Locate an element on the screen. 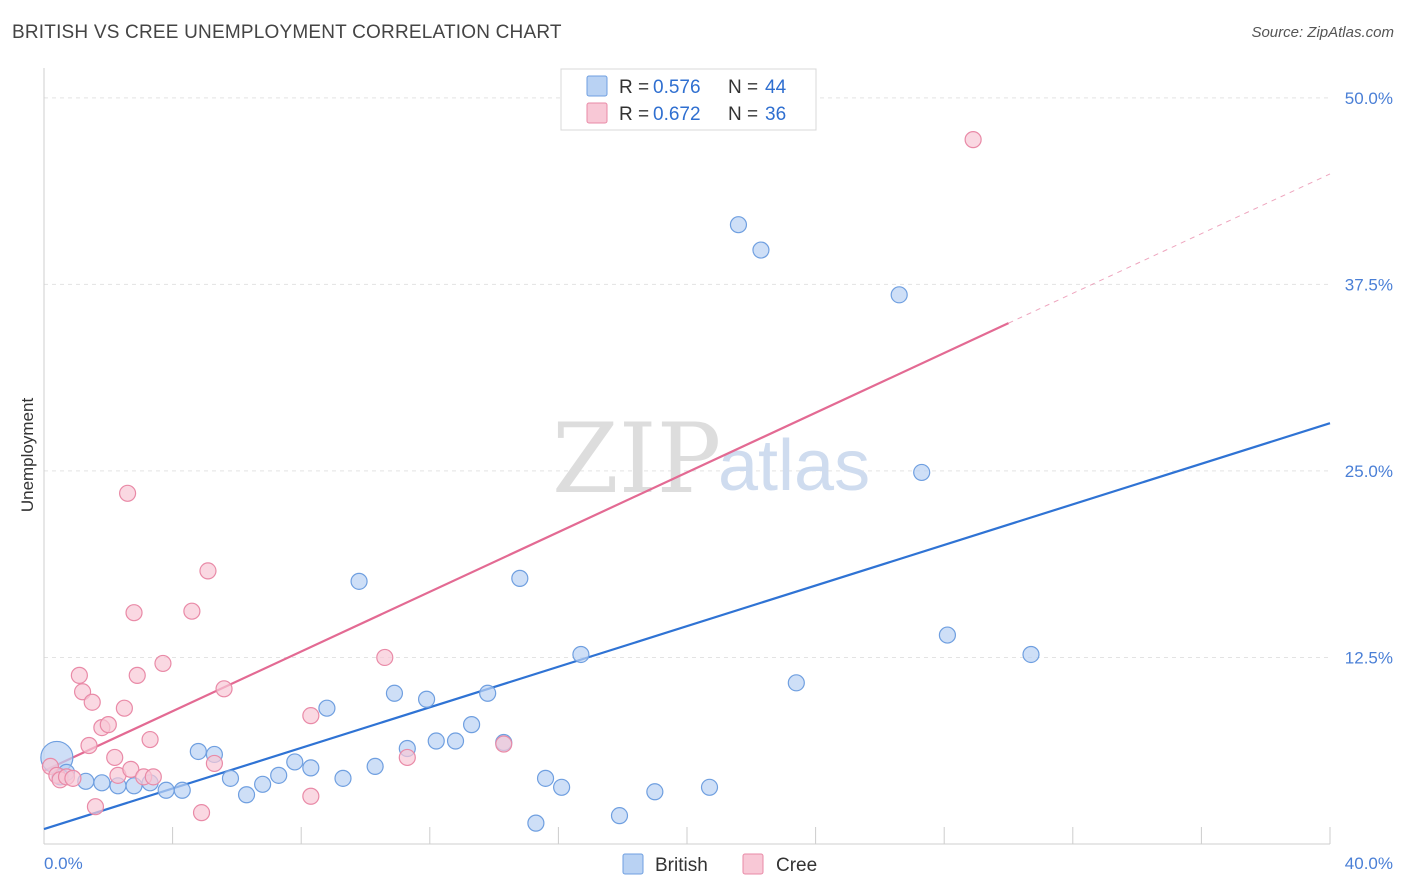 Image resolution: width=1406 pixels, height=892 pixels. cree-trendline-extension is located at coordinates (1169, 248).